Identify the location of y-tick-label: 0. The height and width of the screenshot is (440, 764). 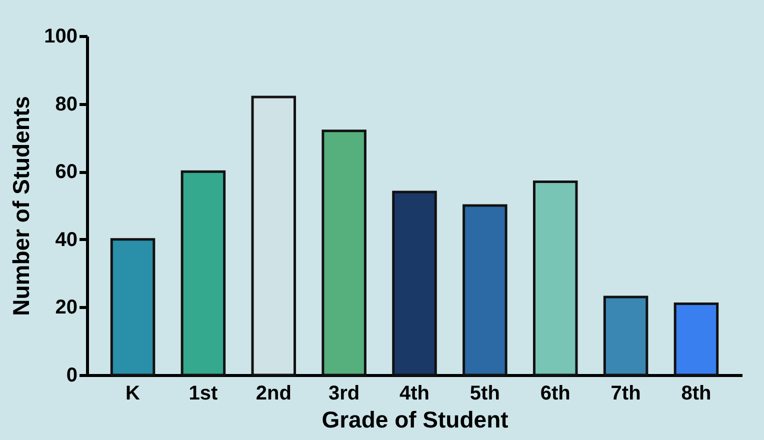
(72, 375).